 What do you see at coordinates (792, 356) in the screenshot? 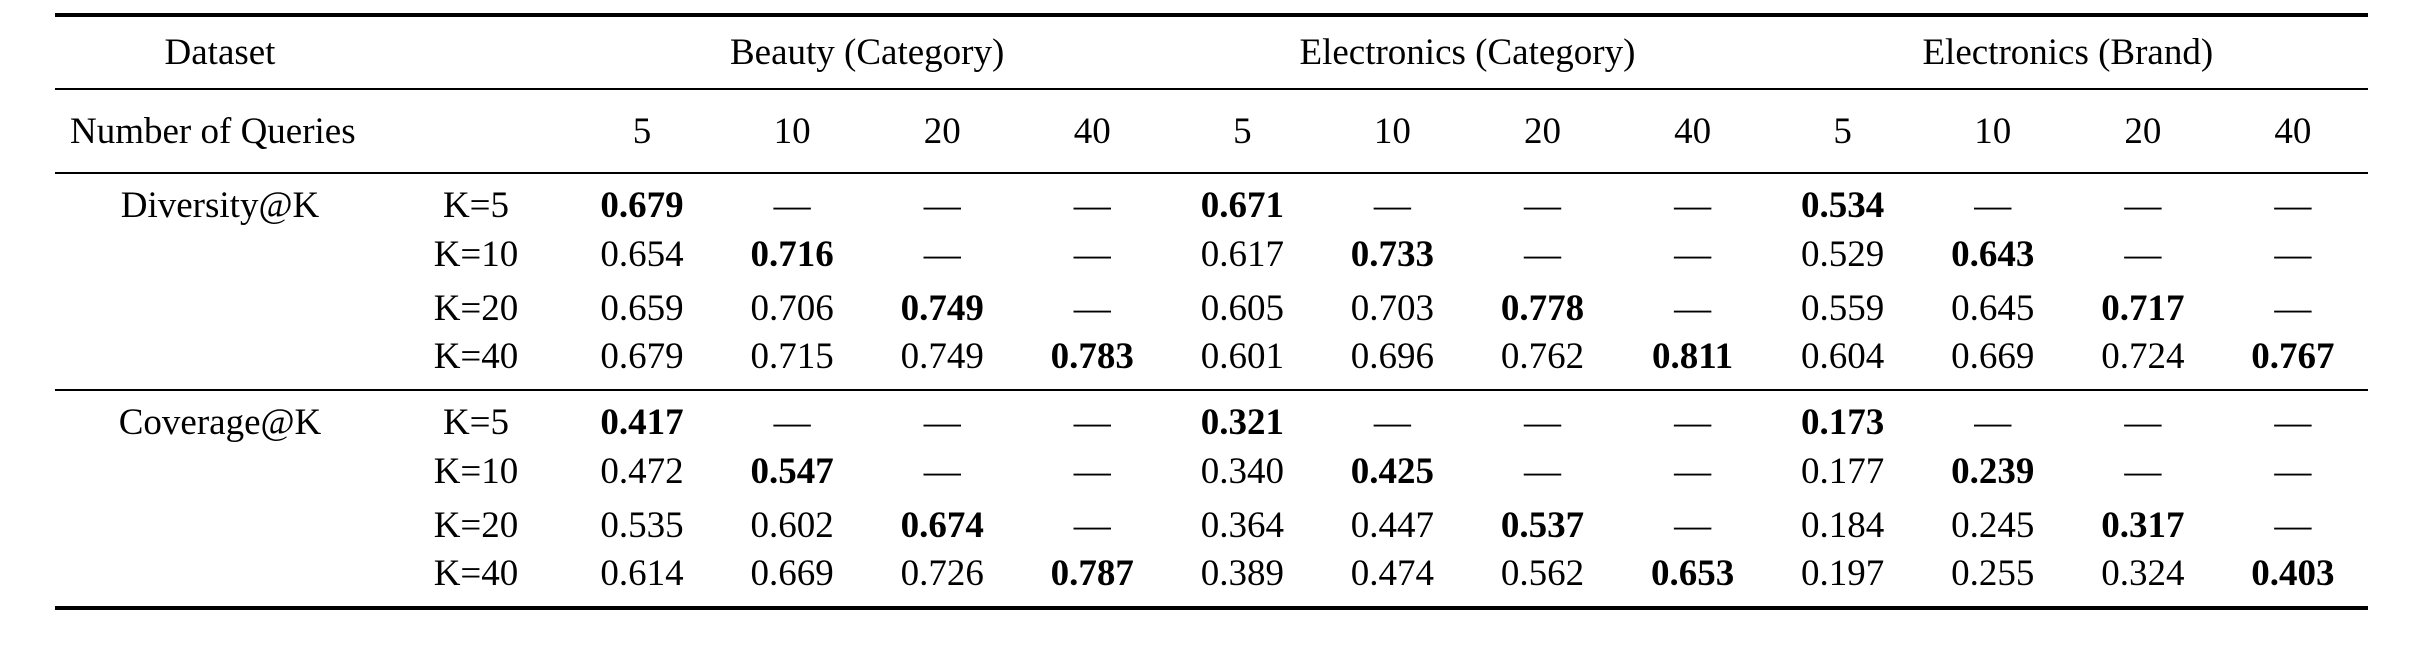
I see `value-cell: 0.715` at bounding box center [792, 356].